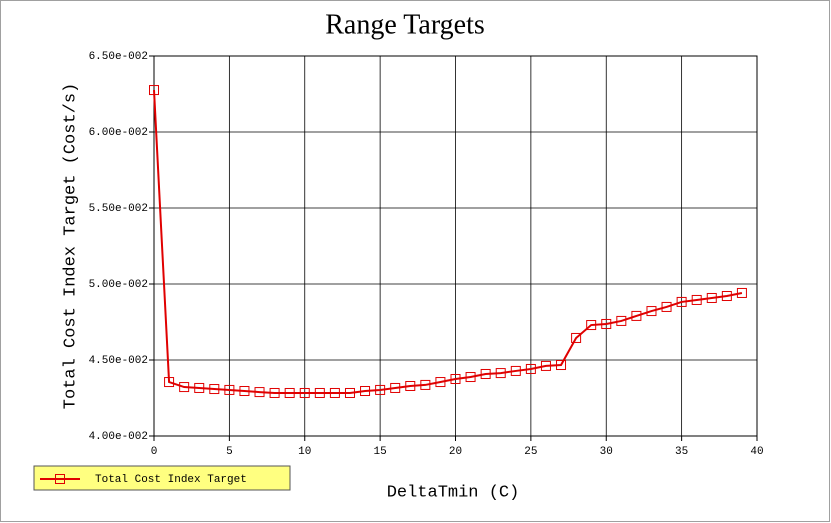 This screenshot has width=831, height=523. What do you see at coordinates (455, 452) in the screenshot?
I see `x-tick-label: 20` at bounding box center [455, 452].